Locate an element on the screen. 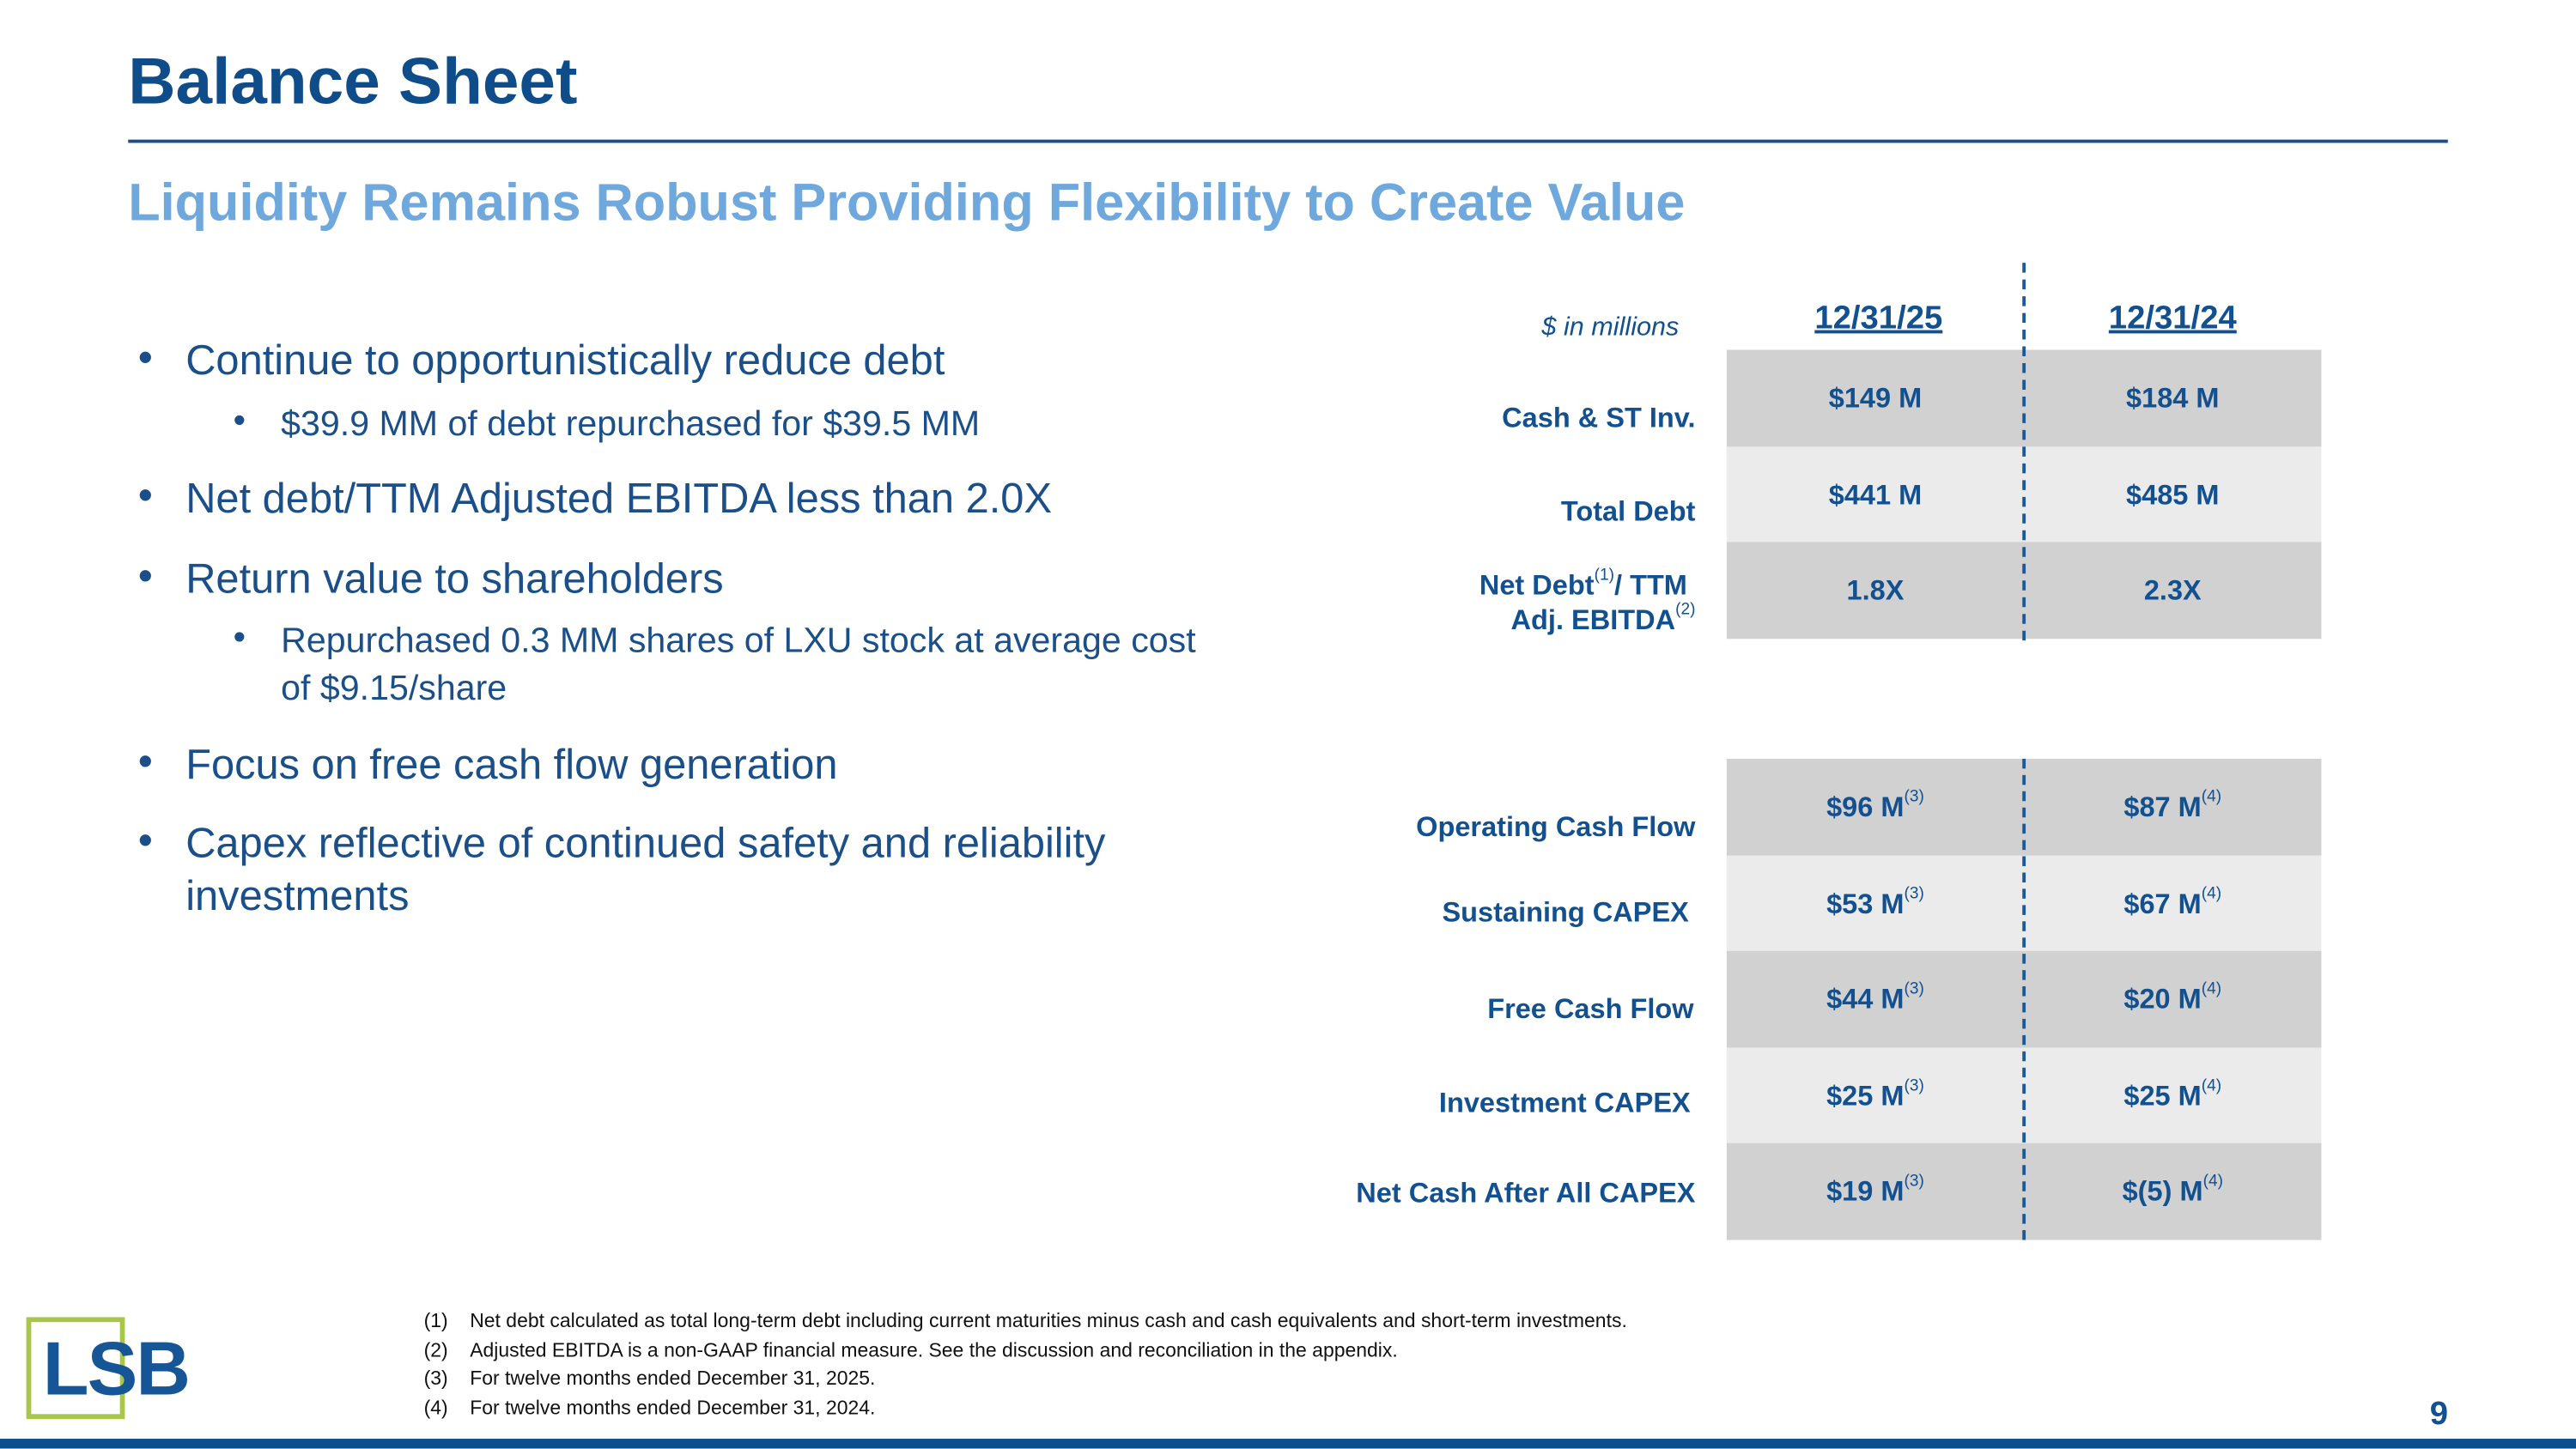 The width and height of the screenshot is (2576, 1449). logo-text: LSB is located at coordinates (117, 1368).